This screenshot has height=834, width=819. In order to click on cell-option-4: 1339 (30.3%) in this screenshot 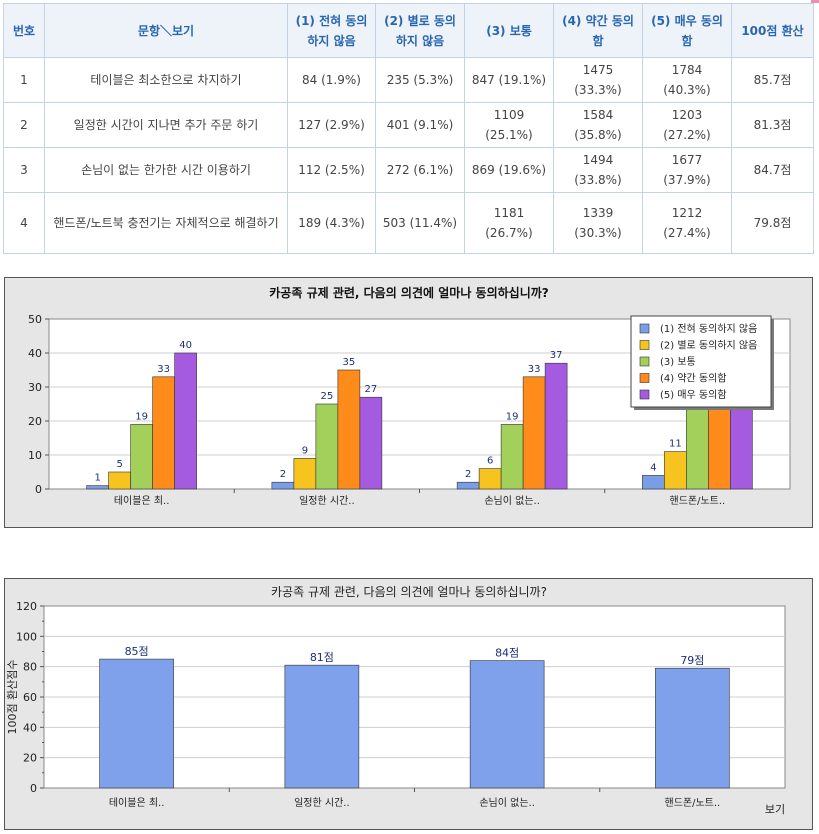, I will do `click(598, 223)`.